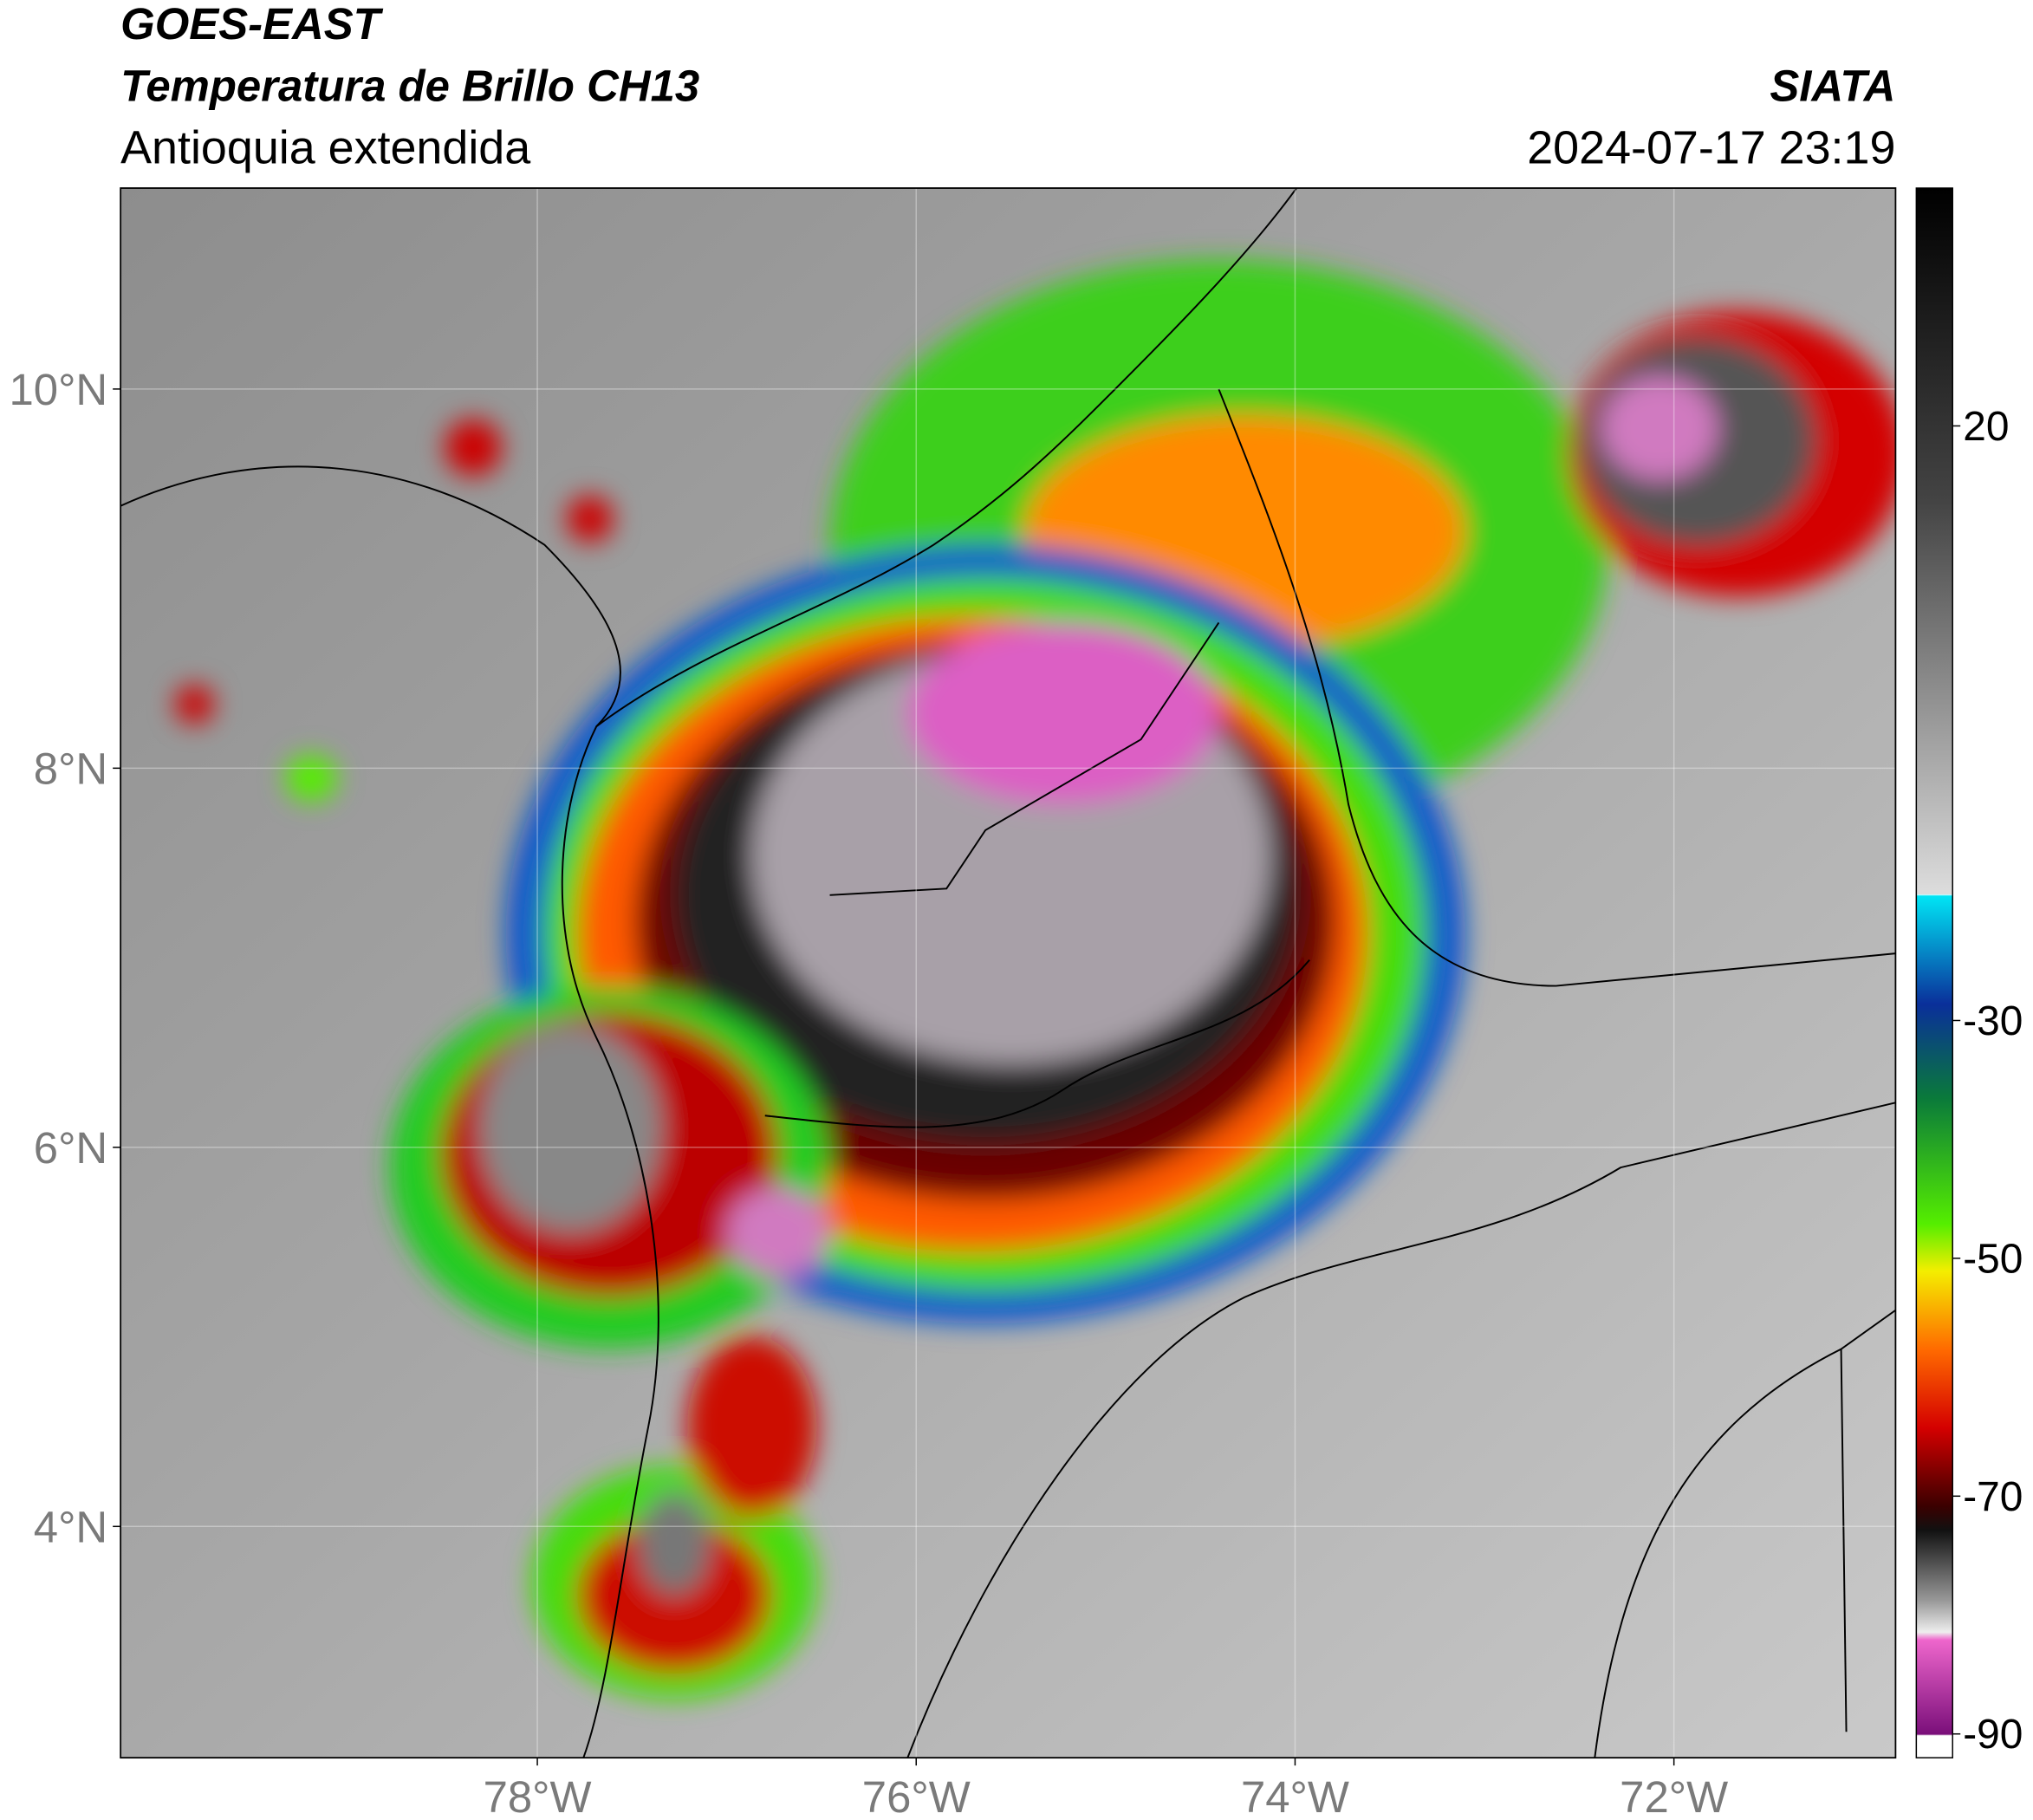 This screenshot has height=1820, width=2033. What do you see at coordinates (1993, 1735) in the screenshot?
I see `colorbar-label: -90` at bounding box center [1993, 1735].